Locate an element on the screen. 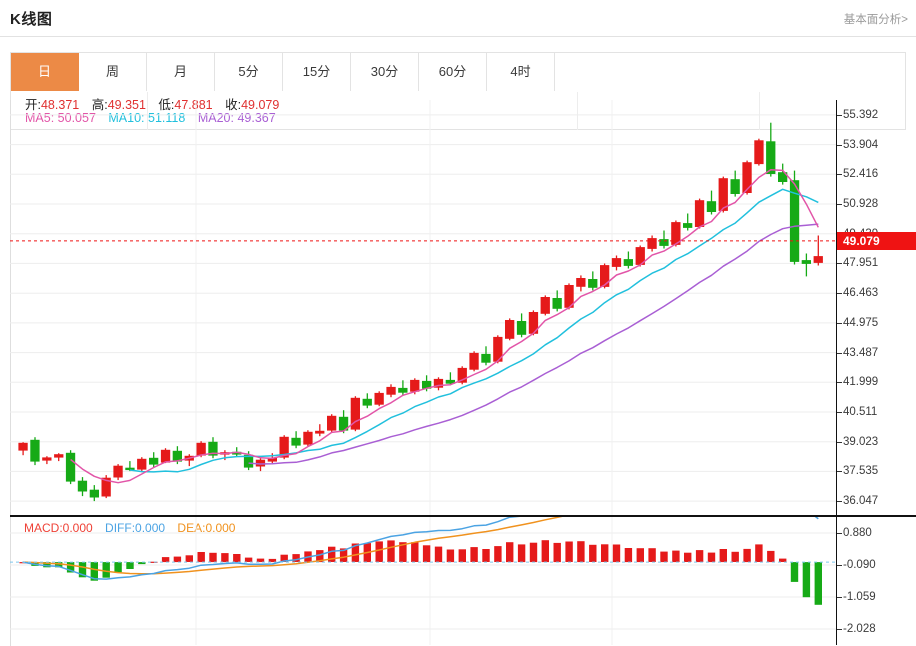  tab-1: 周 is located at coordinates (113, 72).